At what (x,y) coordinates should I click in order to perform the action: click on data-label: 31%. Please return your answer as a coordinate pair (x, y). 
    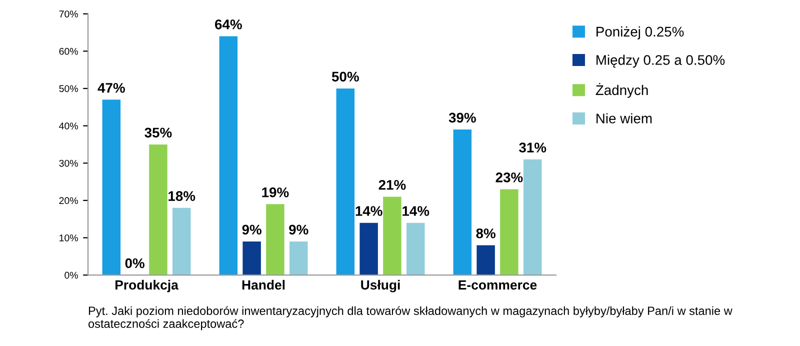
    Looking at the image, I should click on (532, 147).